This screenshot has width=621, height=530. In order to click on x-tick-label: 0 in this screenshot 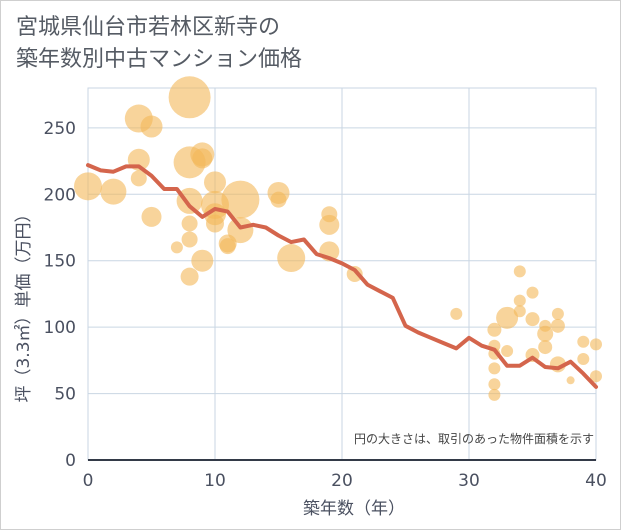, I will do `click(88, 481)`.